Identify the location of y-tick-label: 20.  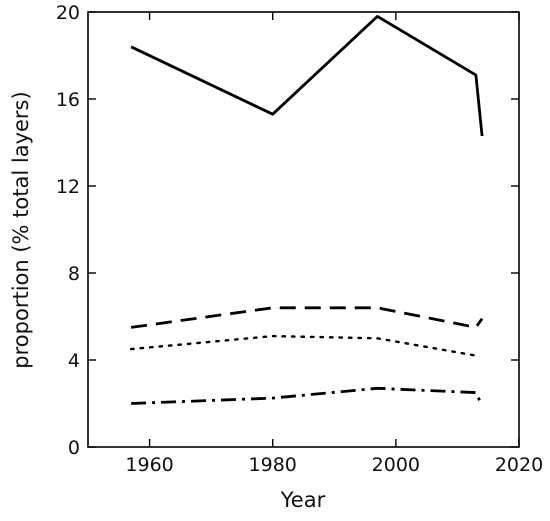
(68, 13).